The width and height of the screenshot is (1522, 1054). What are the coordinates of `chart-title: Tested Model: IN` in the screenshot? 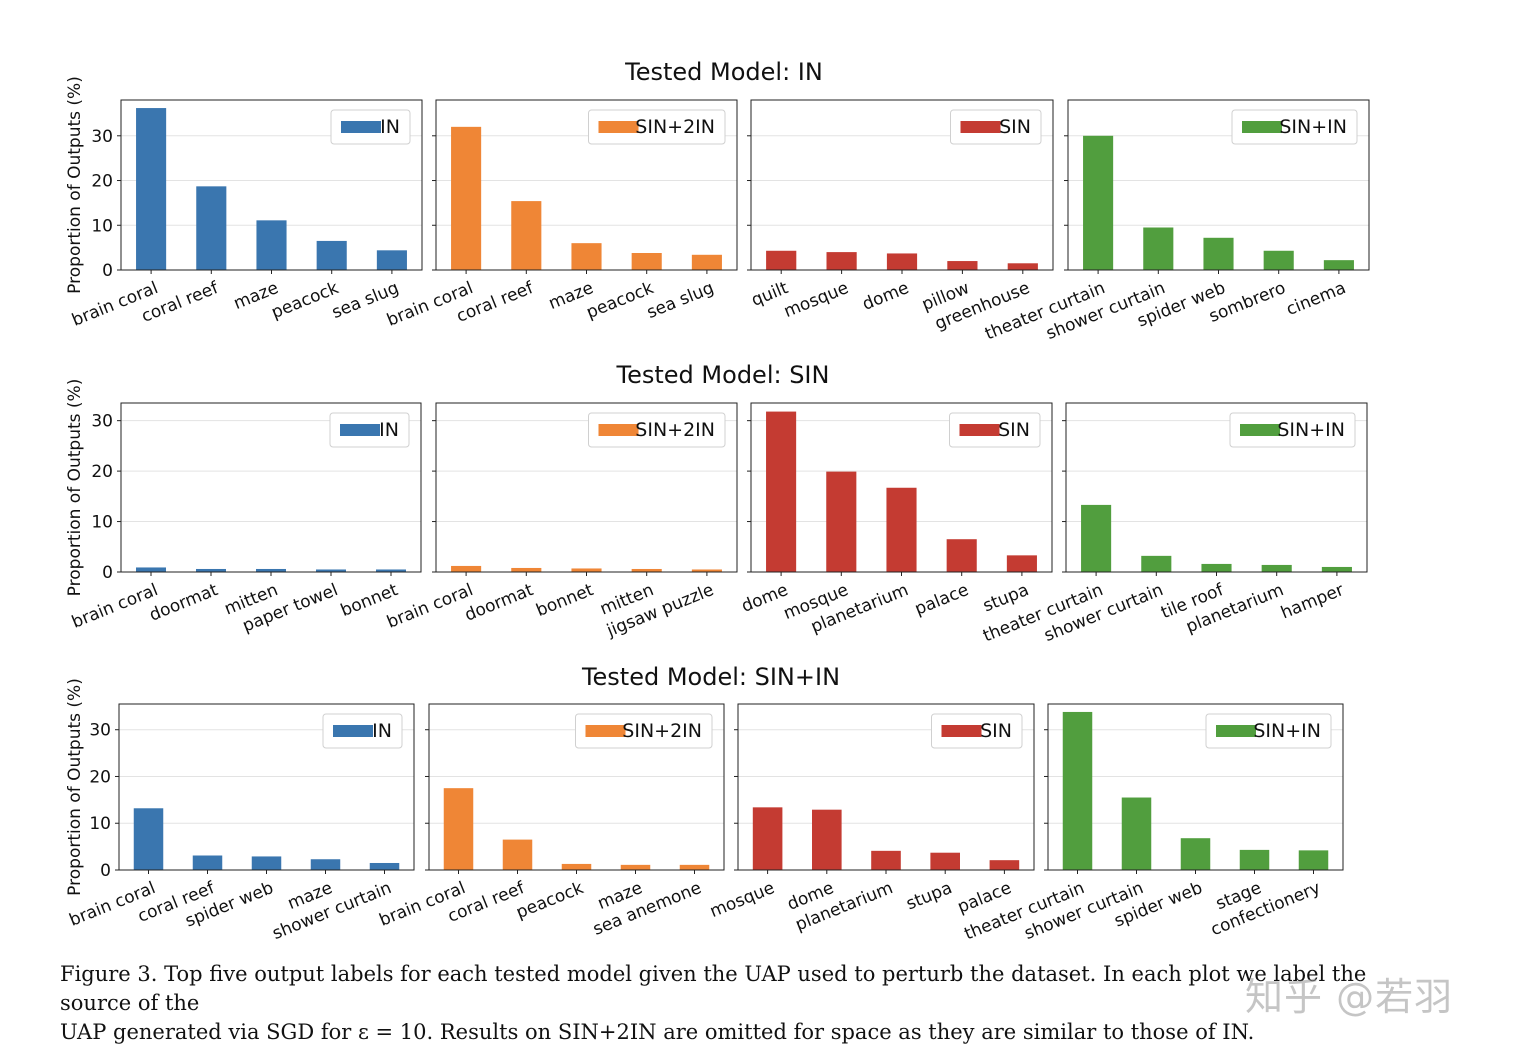 It's located at (723, 72).